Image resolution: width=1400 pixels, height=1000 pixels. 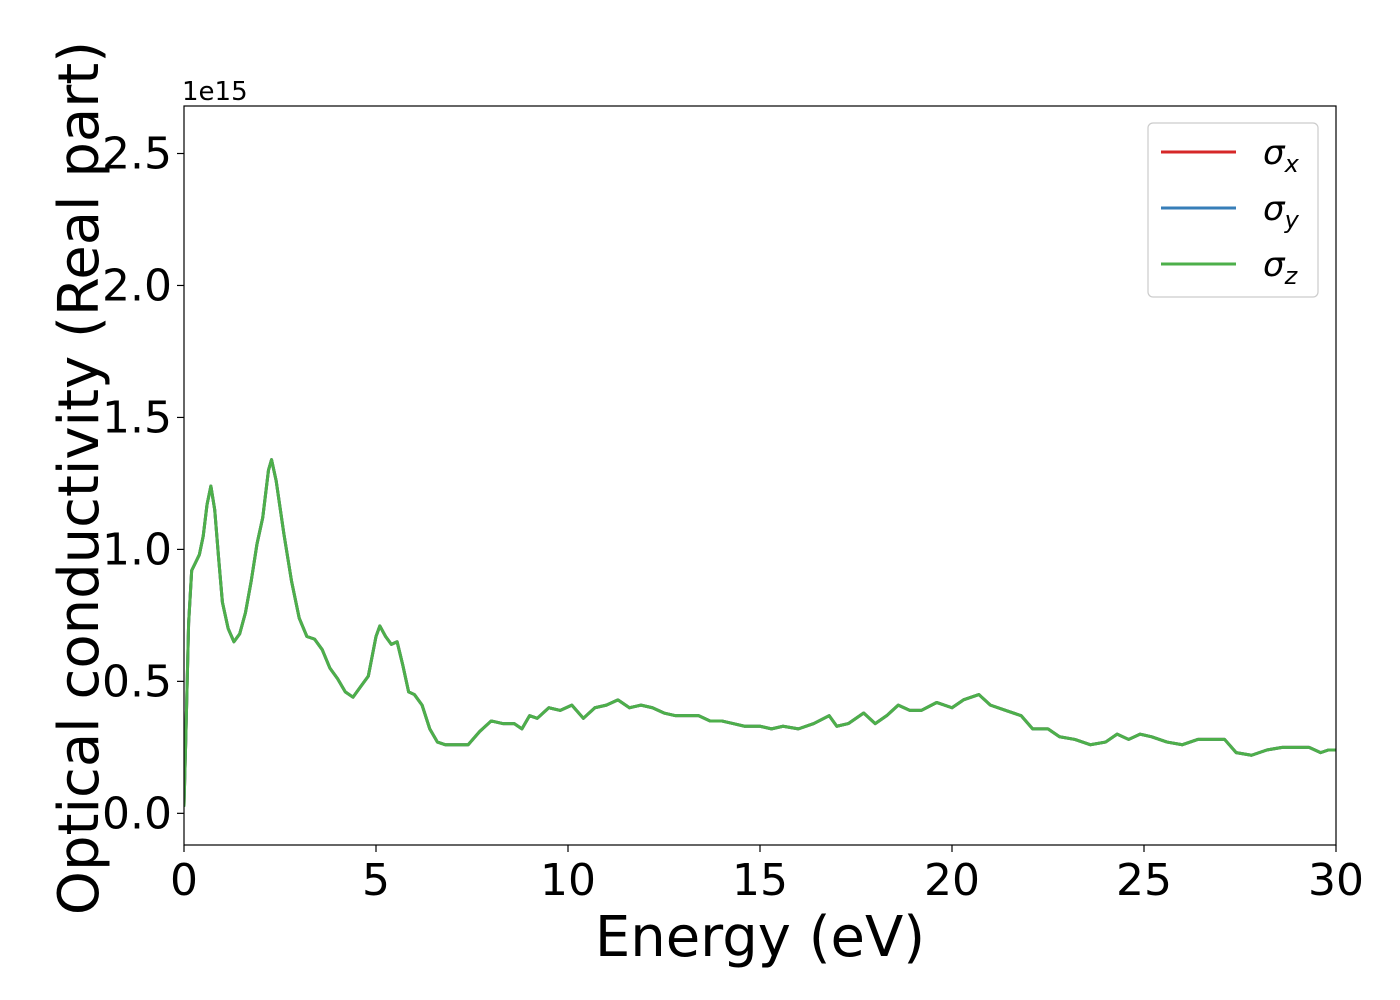 I want to click on x-tick-label: 30, so click(x=1336, y=880).